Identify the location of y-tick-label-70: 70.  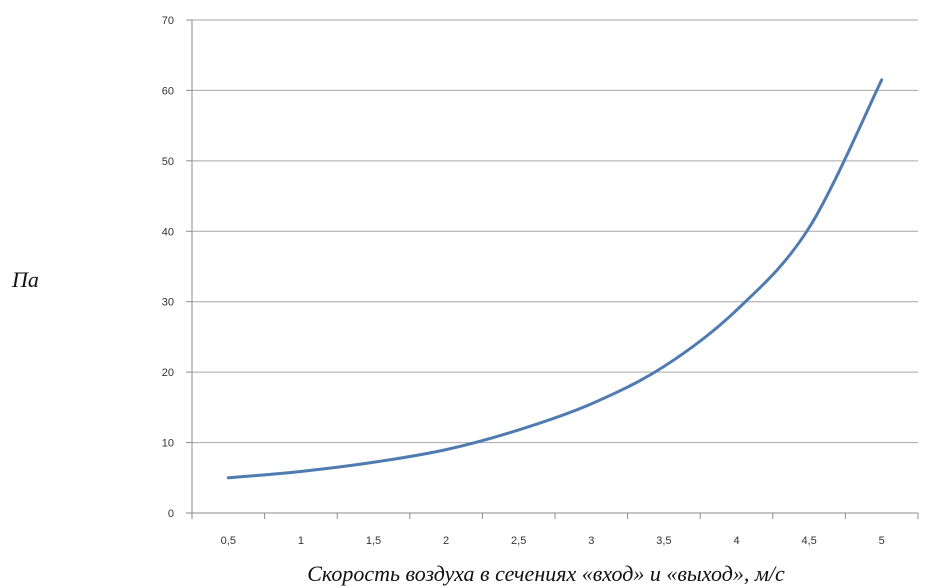
(168, 21).